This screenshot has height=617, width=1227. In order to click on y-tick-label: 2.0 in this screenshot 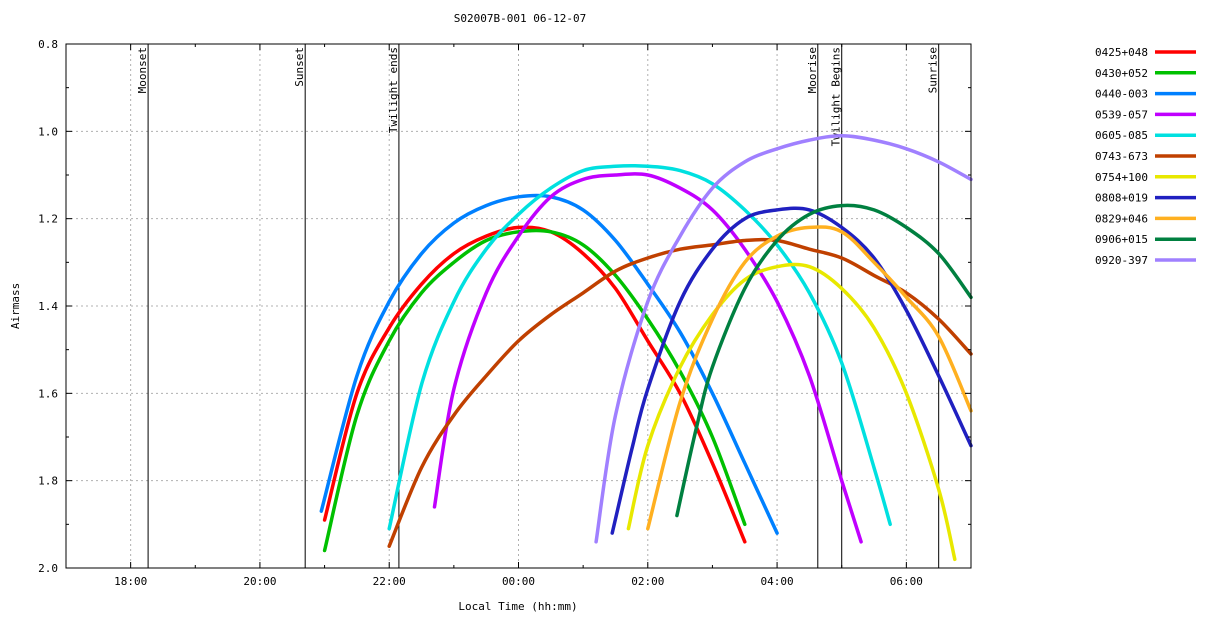, I will do `click(48, 568)`.